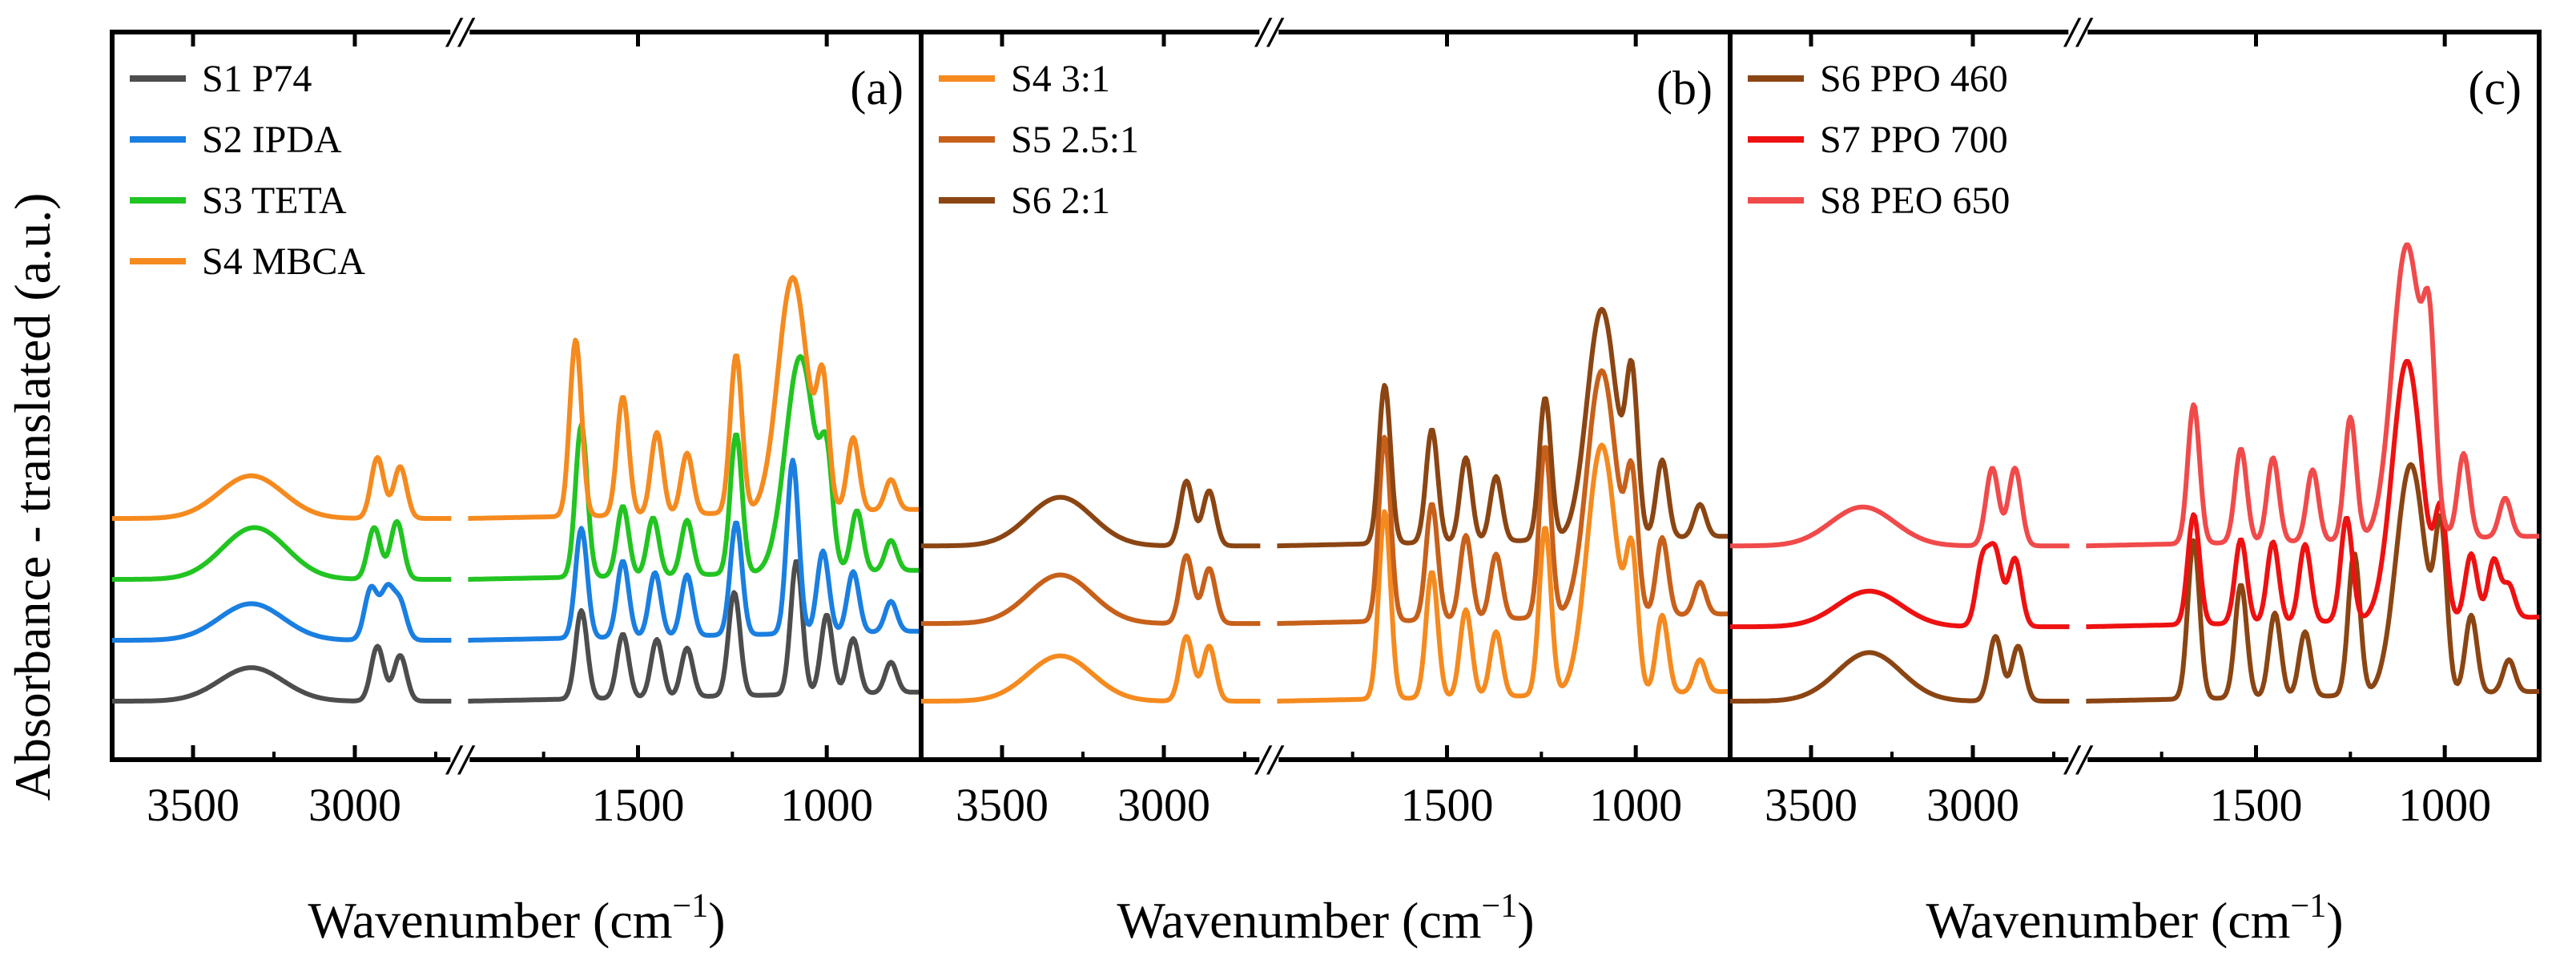 The image size is (2576, 972). I want to click on series-line-s1-p74-seg1, so click(282, 673).